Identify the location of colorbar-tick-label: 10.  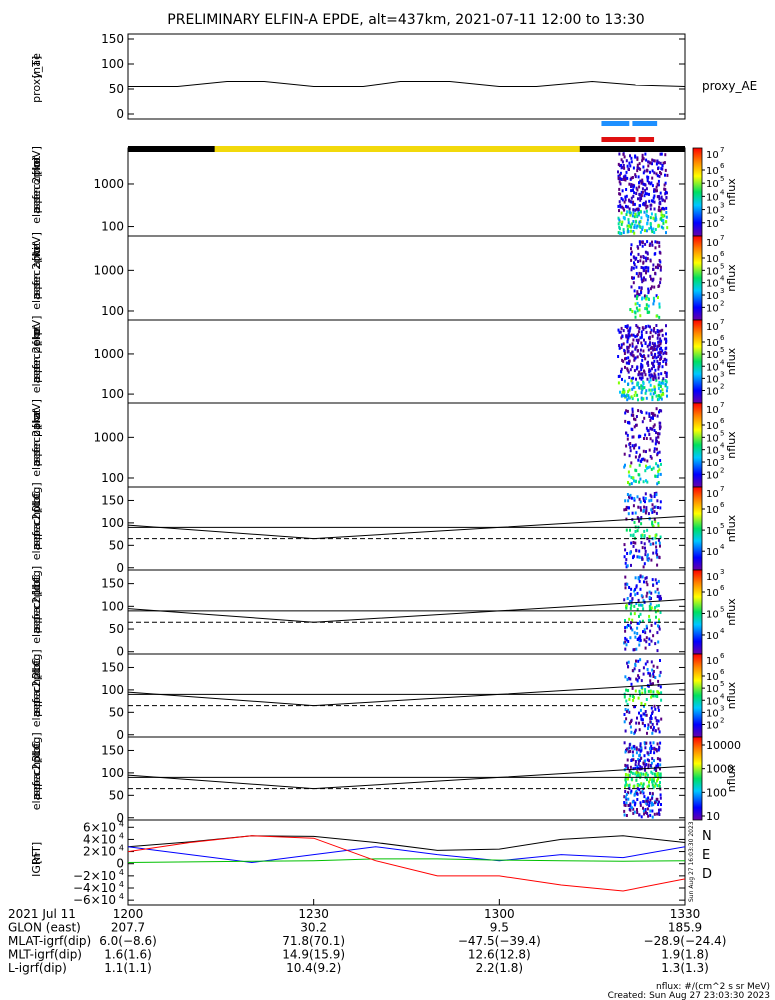
(712, 677).